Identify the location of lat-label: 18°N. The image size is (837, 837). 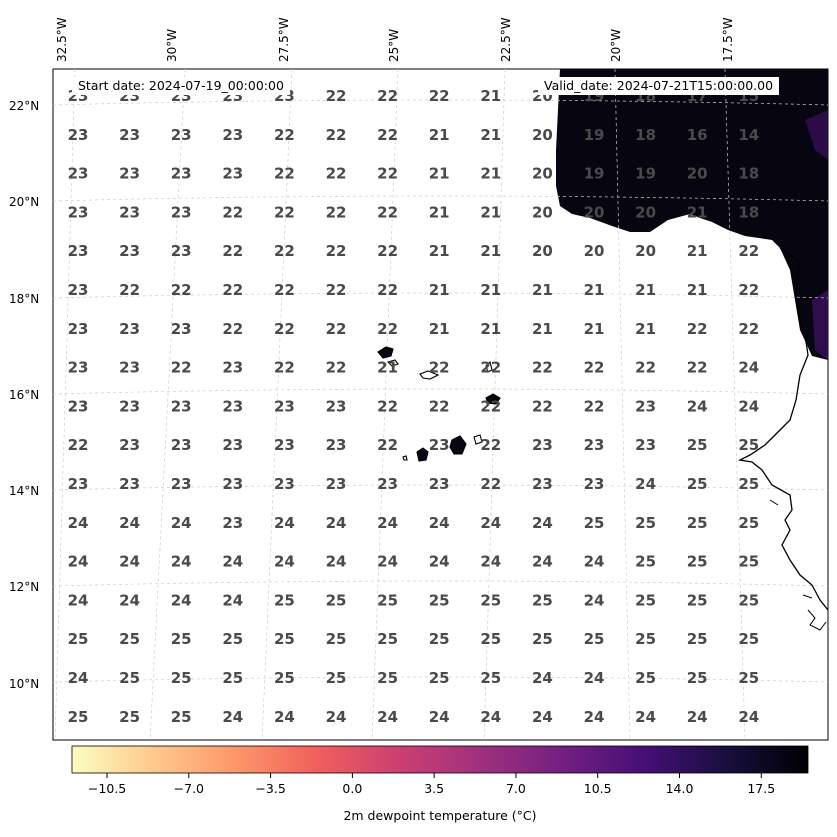
(24, 299).